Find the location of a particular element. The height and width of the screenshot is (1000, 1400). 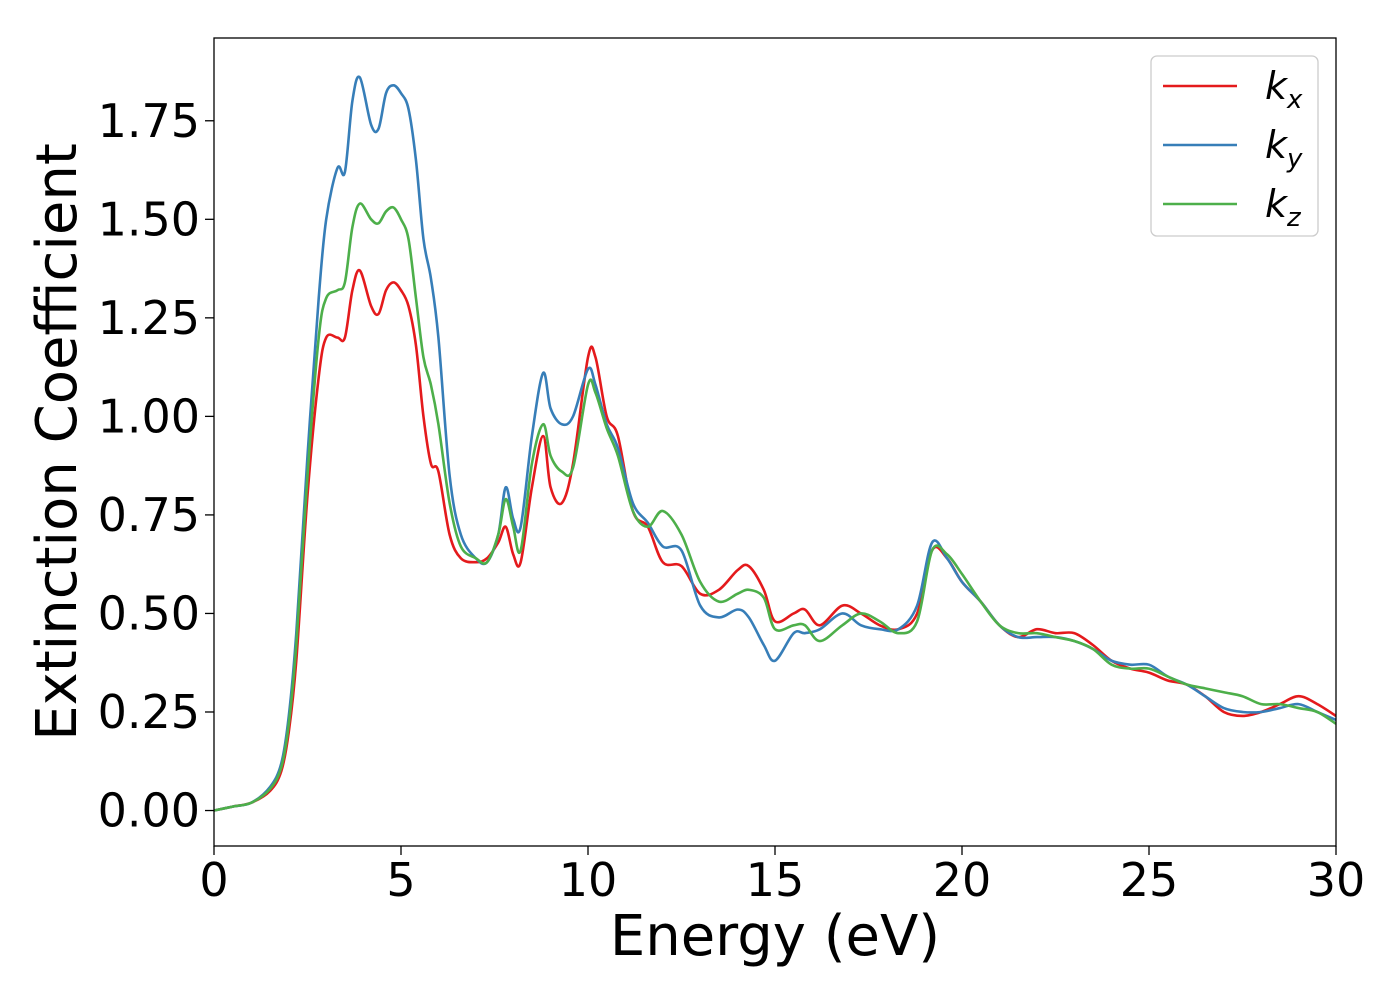

x-tick-label: 20 is located at coordinates (962, 880).